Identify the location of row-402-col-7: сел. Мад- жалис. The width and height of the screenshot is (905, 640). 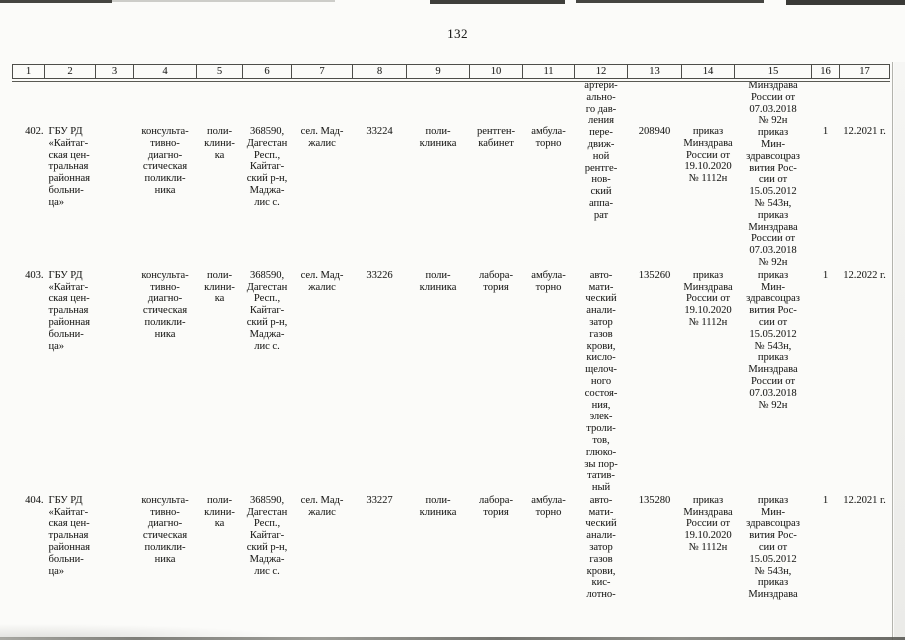
(322, 137).